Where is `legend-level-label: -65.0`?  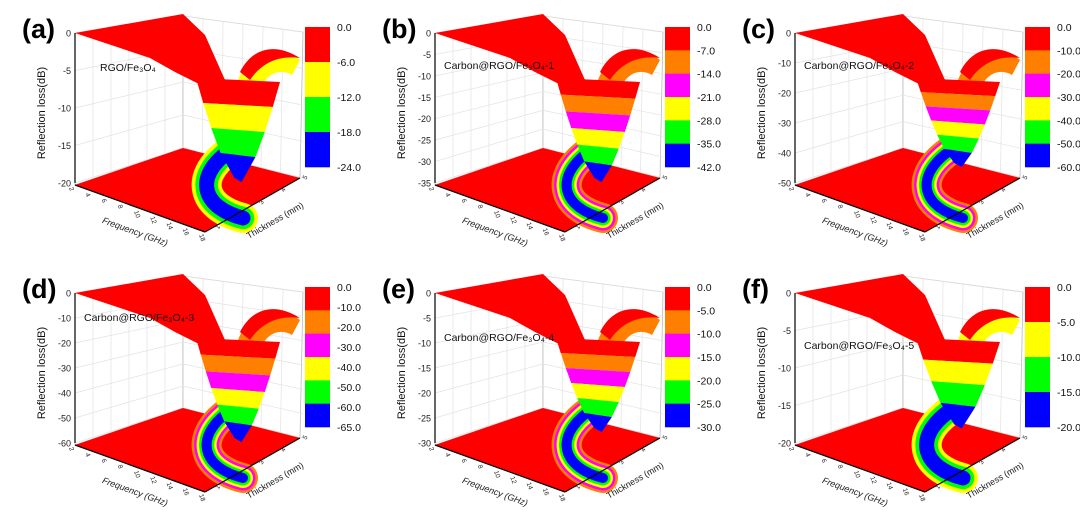
legend-level-label: -65.0 is located at coordinates (349, 428).